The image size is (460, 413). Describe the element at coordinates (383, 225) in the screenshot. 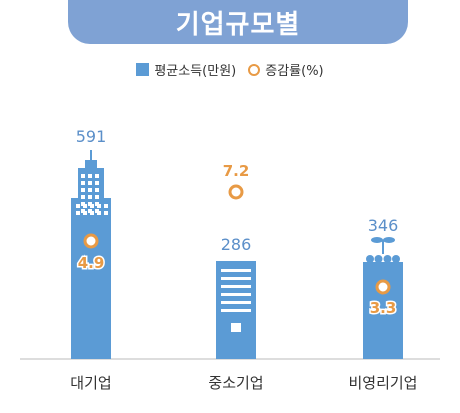

I see `value-label-income-nonprofit: 346` at that location.